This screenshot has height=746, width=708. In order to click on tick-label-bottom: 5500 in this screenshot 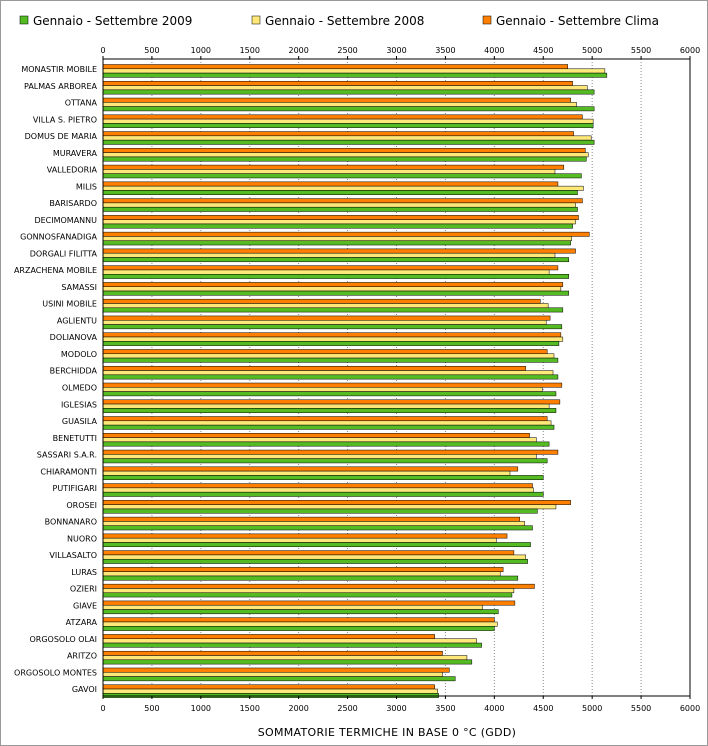, I will do `click(641, 708)`.